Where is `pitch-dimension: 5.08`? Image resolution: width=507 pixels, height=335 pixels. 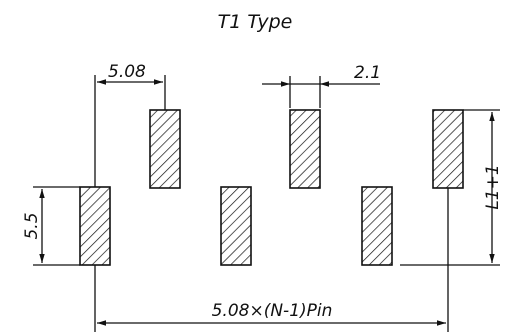
pitch-dimension: 5.08 is located at coordinates (130, 124).